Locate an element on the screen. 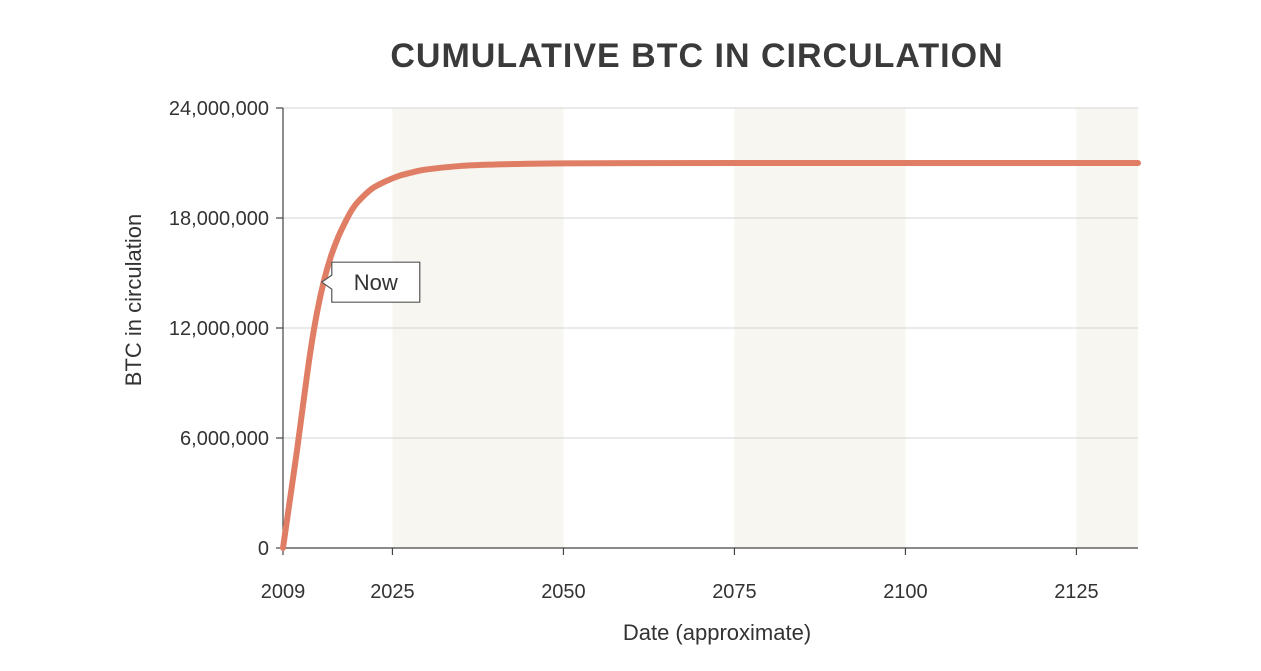 This screenshot has width=1261, height=671. y-tick-label-3: 18,000,000 is located at coordinates (219, 219).